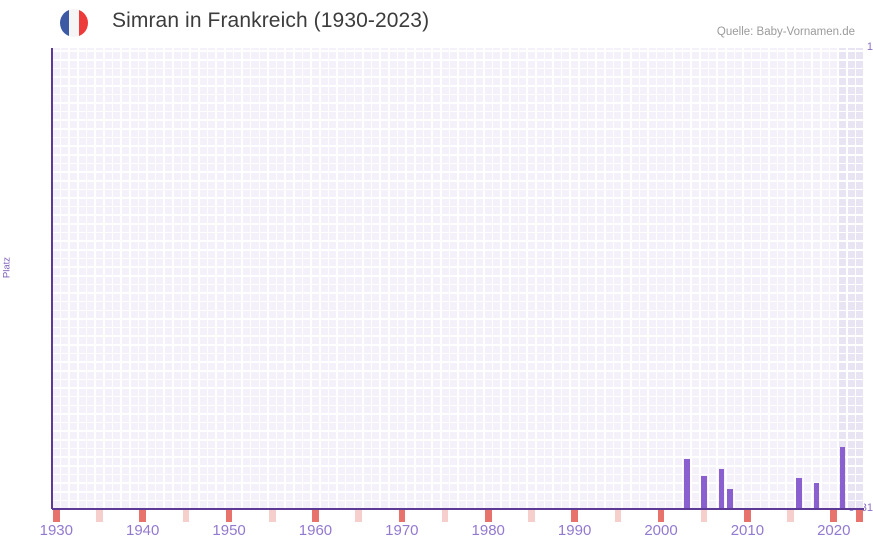 This screenshot has height=552, width=873. Describe the element at coordinates (7, 267) in the screenshot. I see `y-axis-title-label: Platz` at that location.